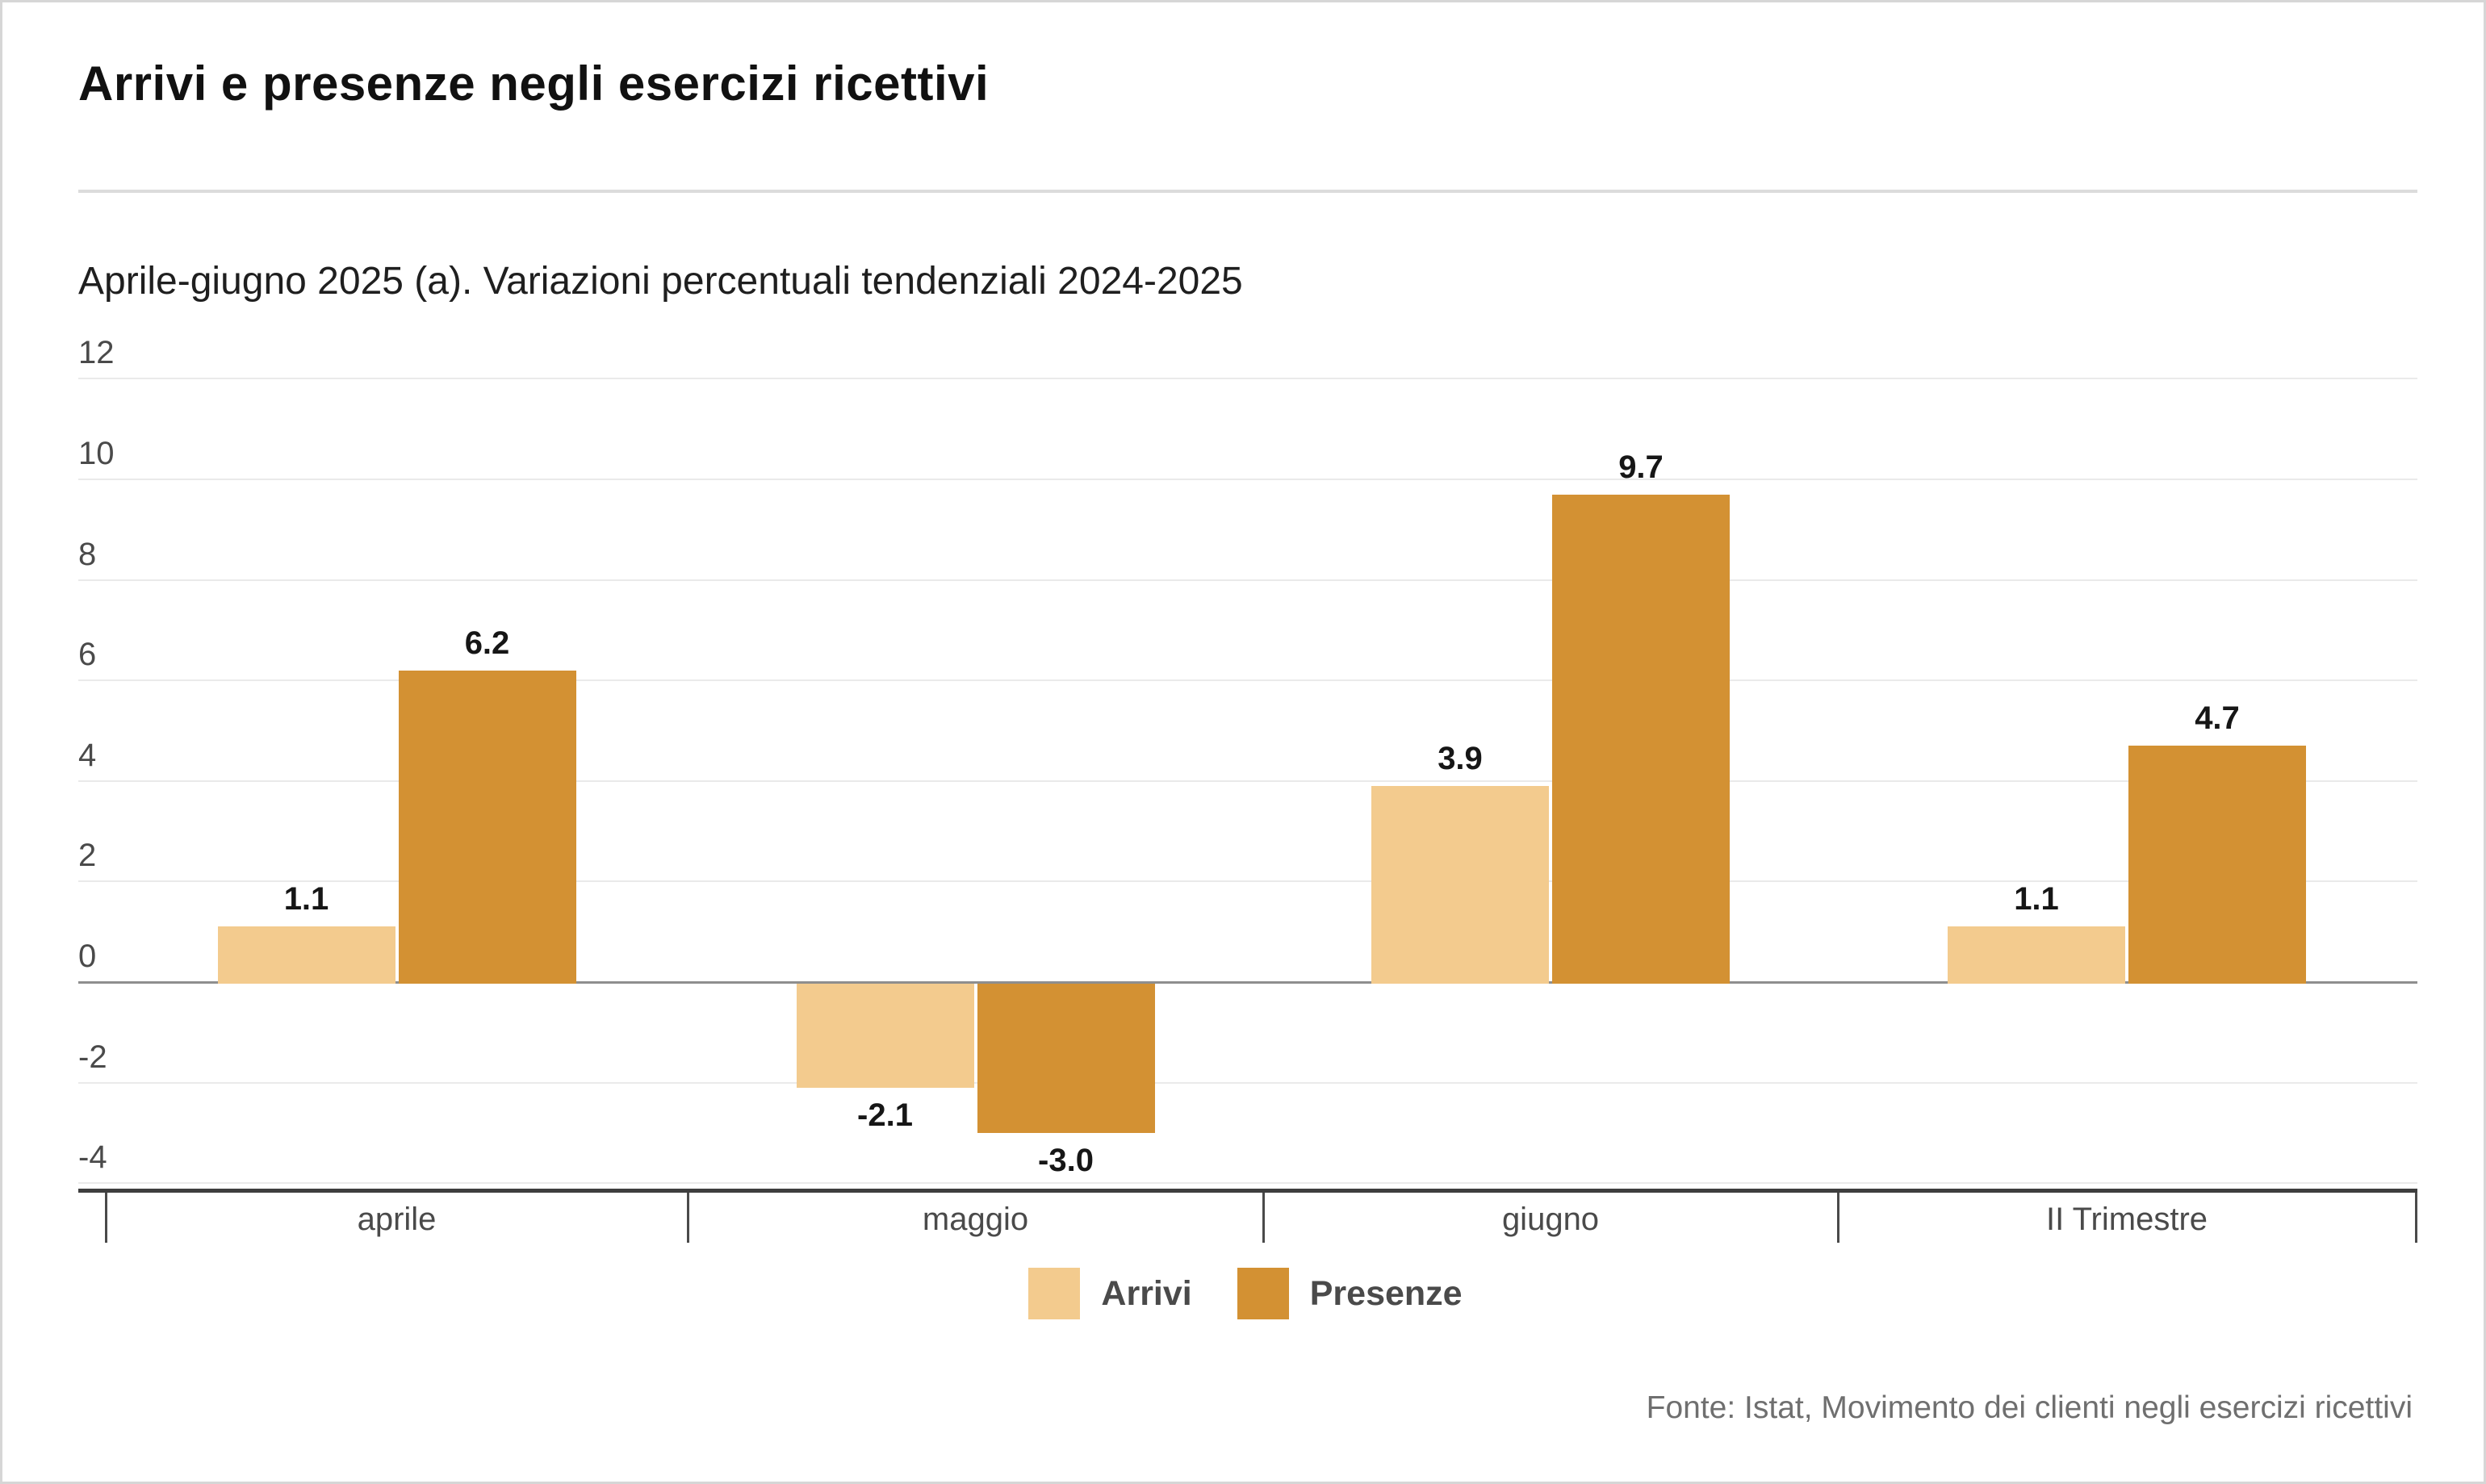 This screenshot has width=2486, height=1484. I want to click on y-axis-label-2: 2, so click(87, 856).